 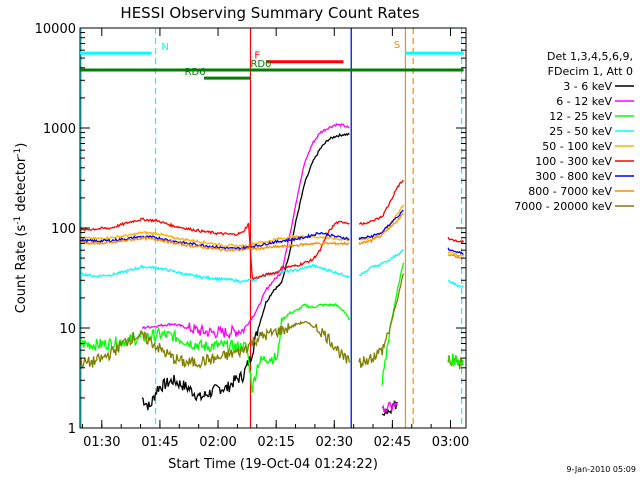 I want to click on flag-label-rd6: RD6, so click(x=195, y=72).